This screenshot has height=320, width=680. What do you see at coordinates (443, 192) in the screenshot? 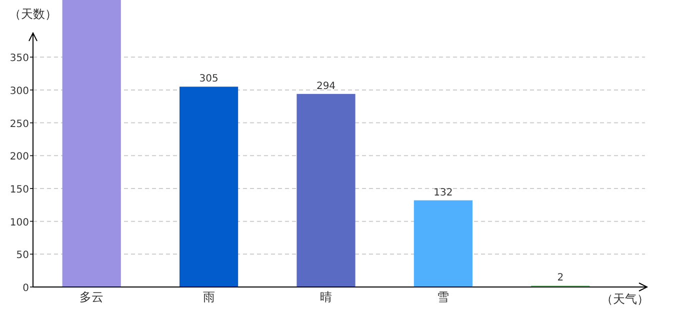
I see `data-label: 132` at bounding box center [443, 192].